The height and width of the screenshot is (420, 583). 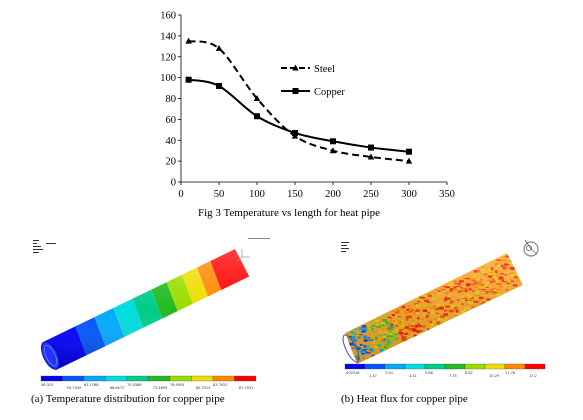 I want to click on y-tick-label: 100, so click(x=168, y=78).